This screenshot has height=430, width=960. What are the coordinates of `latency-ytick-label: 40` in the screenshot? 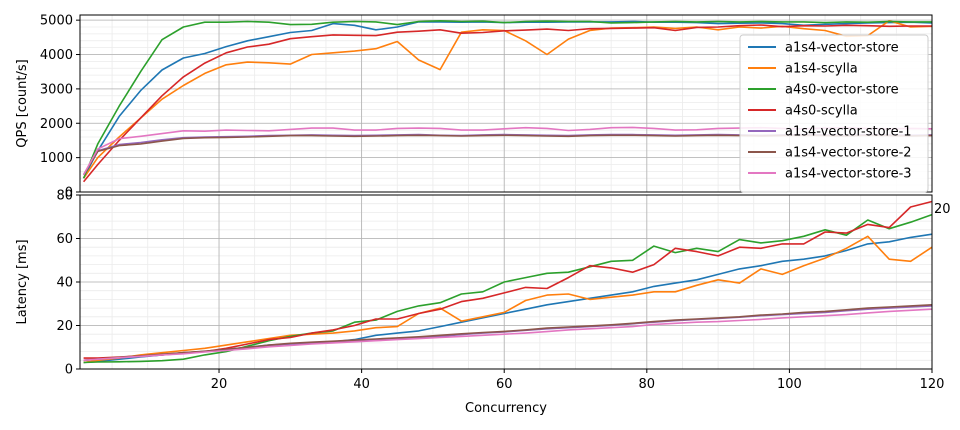 It's located at (64, 283).